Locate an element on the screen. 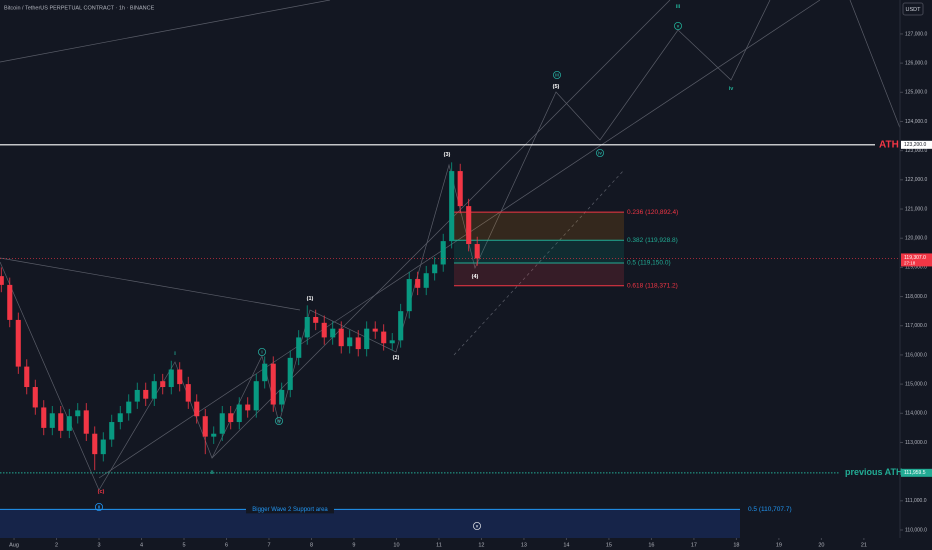  x-tick-label: 19 is located at coordinates (779, 545).